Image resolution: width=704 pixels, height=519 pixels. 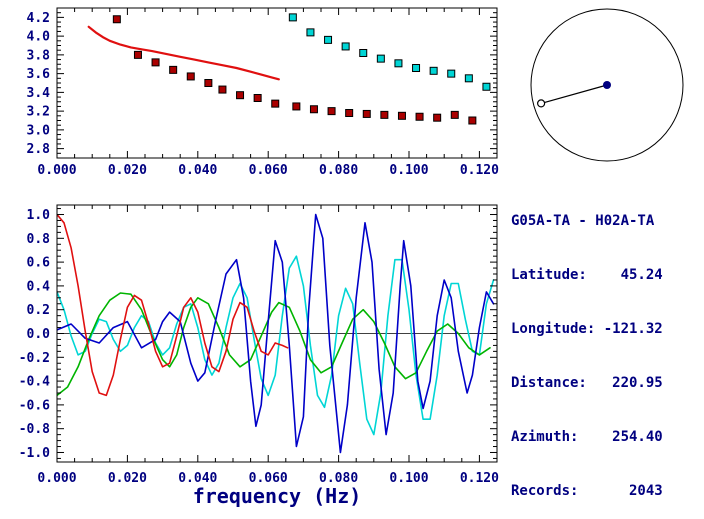 I want to click on y-tick-label: 0.4, so click(x=39, y=286).